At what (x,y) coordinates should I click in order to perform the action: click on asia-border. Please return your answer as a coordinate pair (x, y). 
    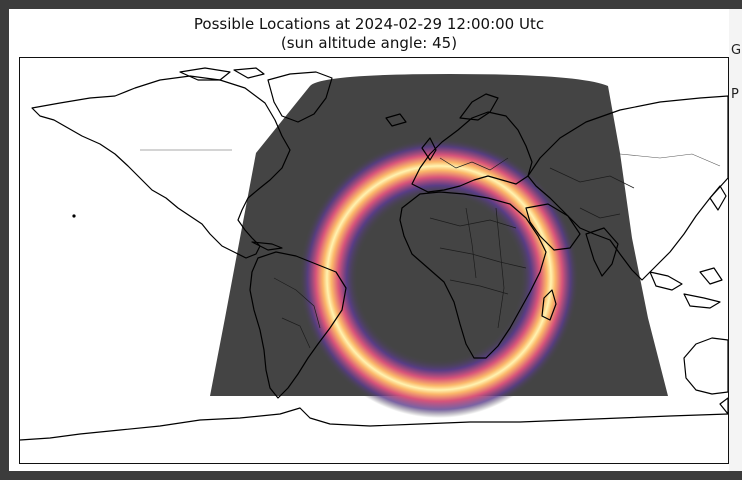
    Looking at the image, I should click on (670, 160).